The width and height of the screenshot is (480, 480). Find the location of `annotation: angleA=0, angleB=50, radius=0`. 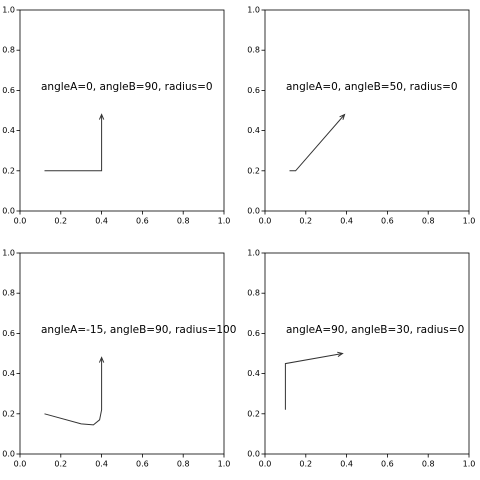

annotation: angleA=0, angleB=50, radius=0 is located at coordinates (372, 87).